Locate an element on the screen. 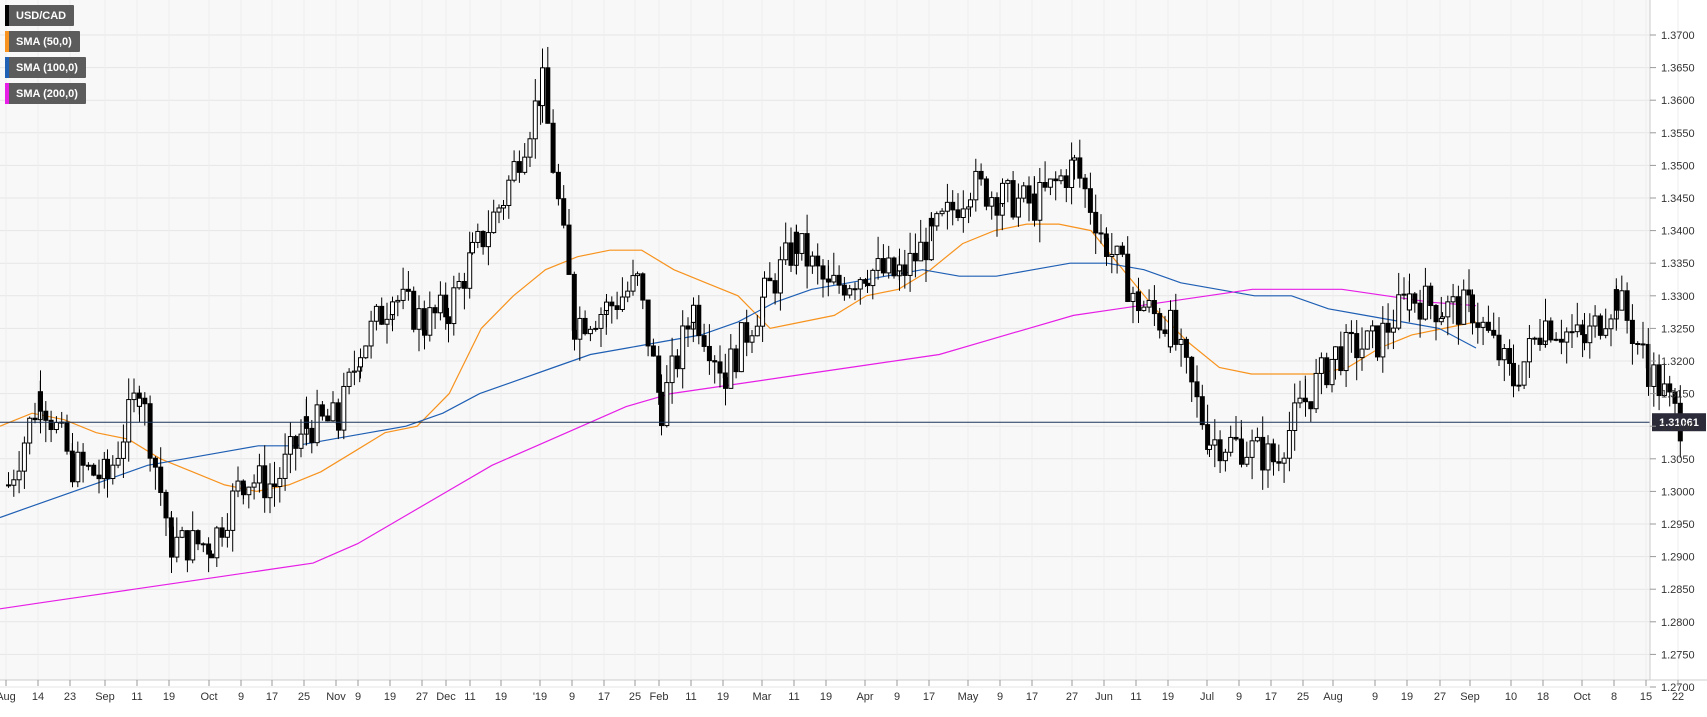 The height and width of the screenshot is (717, 1707). legend-label-usdcad: USD/CAD is located at coordinates (41, 15).